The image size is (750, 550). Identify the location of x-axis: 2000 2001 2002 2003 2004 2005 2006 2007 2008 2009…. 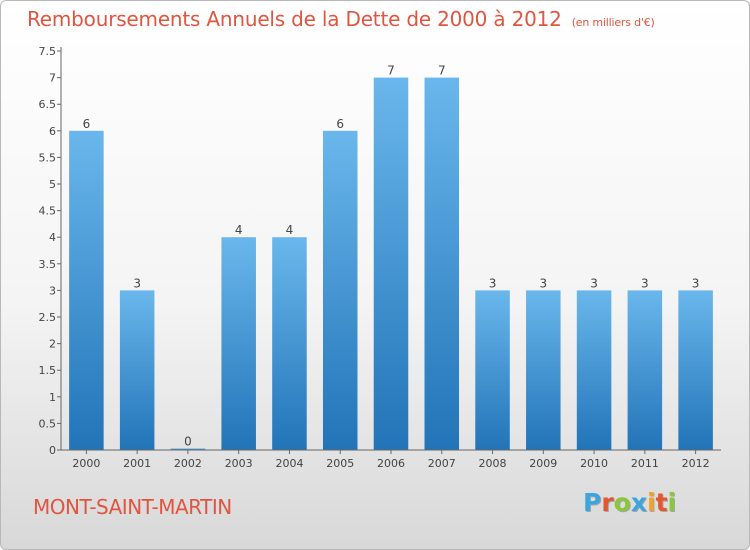
(391, 459).